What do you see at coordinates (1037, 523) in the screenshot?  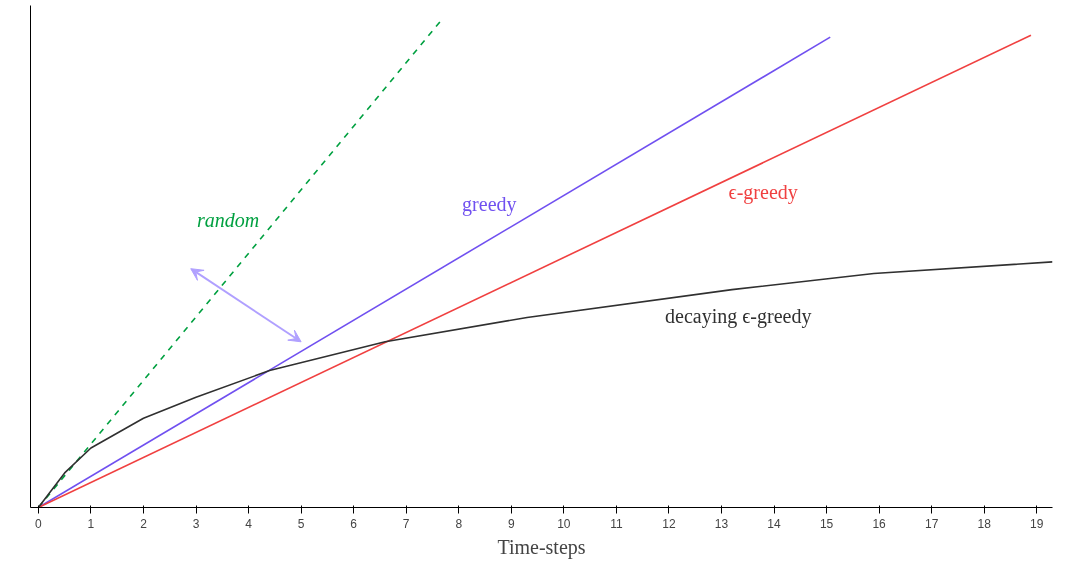 I see `x-tick-label: 19` at bounding box center [1037, 523].